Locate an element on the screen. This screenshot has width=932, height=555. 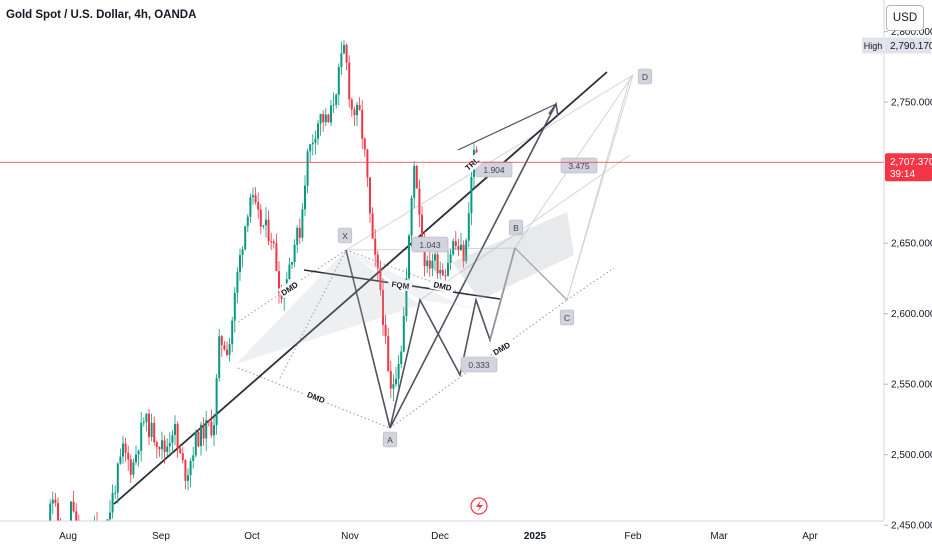
high-tag: High is located at coordinates (873, 46).